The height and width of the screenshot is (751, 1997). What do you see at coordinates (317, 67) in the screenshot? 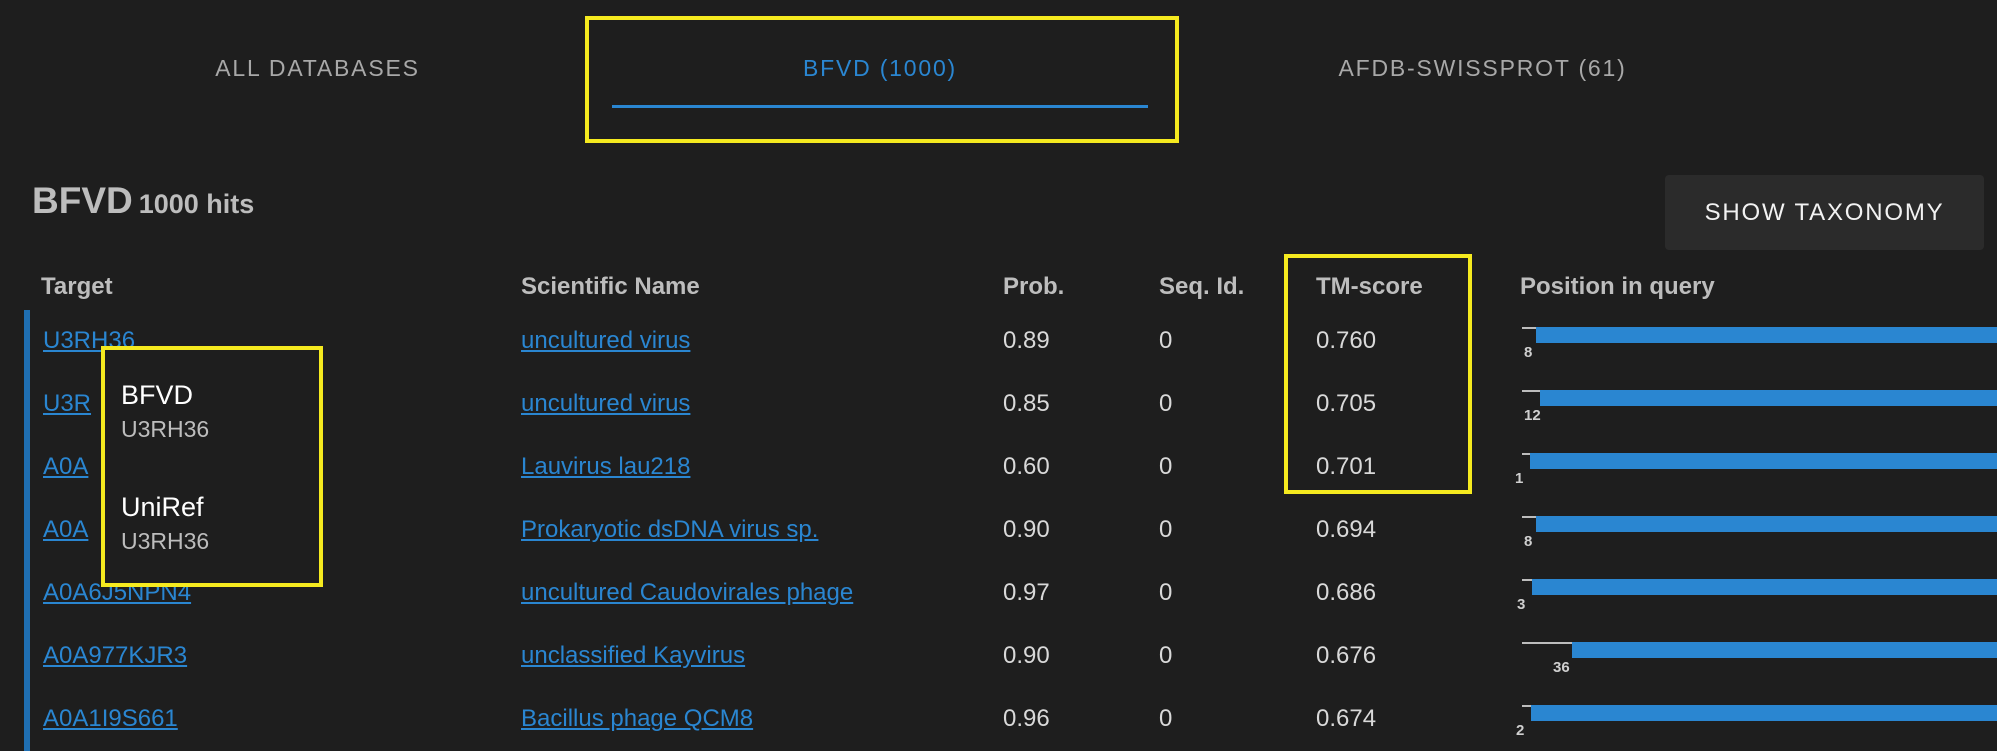
I see `tab-all-databases: ALL DATABASES` at bounding box center [317, 67].